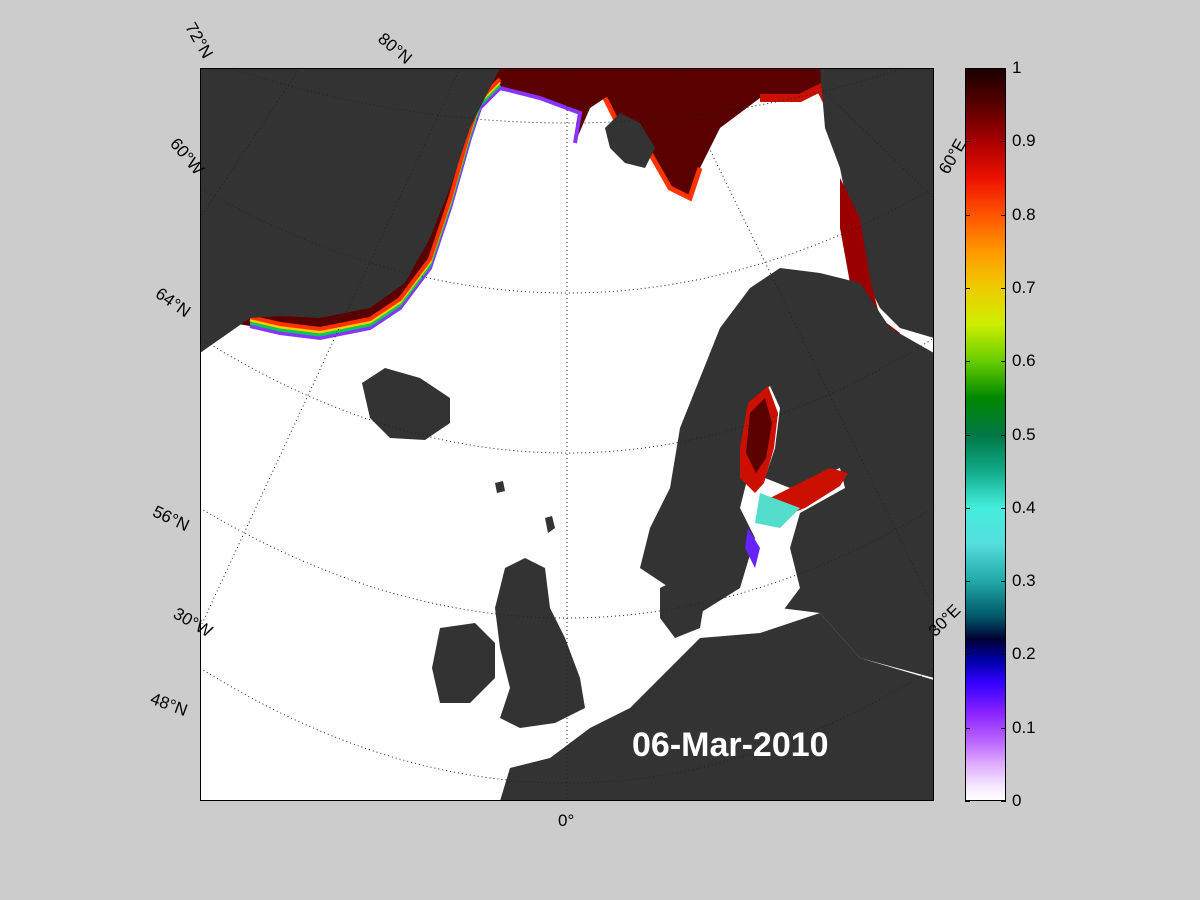 The image size is (1200, 900). What do you see at coordinates (759, 435) in the screenshot?
I see `bothnia-ice-core` at bounding box center [759, 435].